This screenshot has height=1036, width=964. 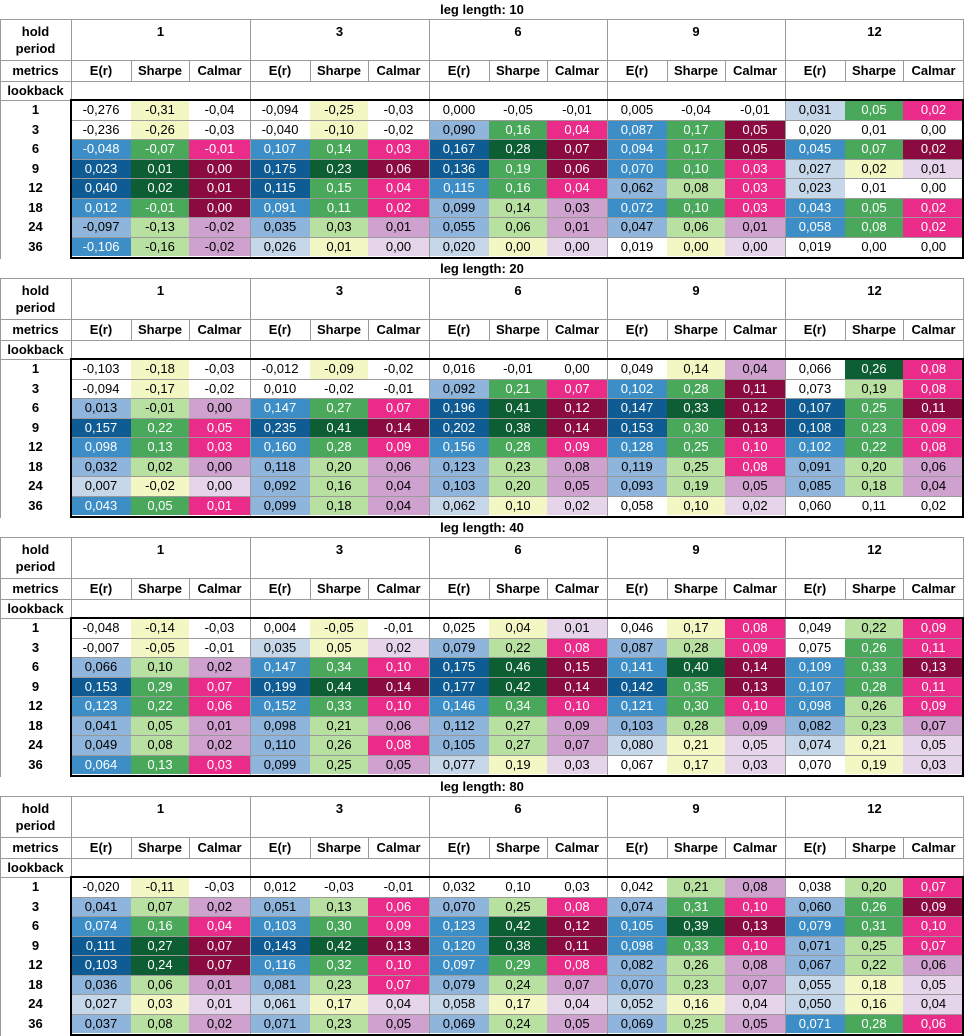 What do you see at coordinates (637, 466) in the screenshot?
I see `table-cell: 0,119` at bounding box center [637, 466].